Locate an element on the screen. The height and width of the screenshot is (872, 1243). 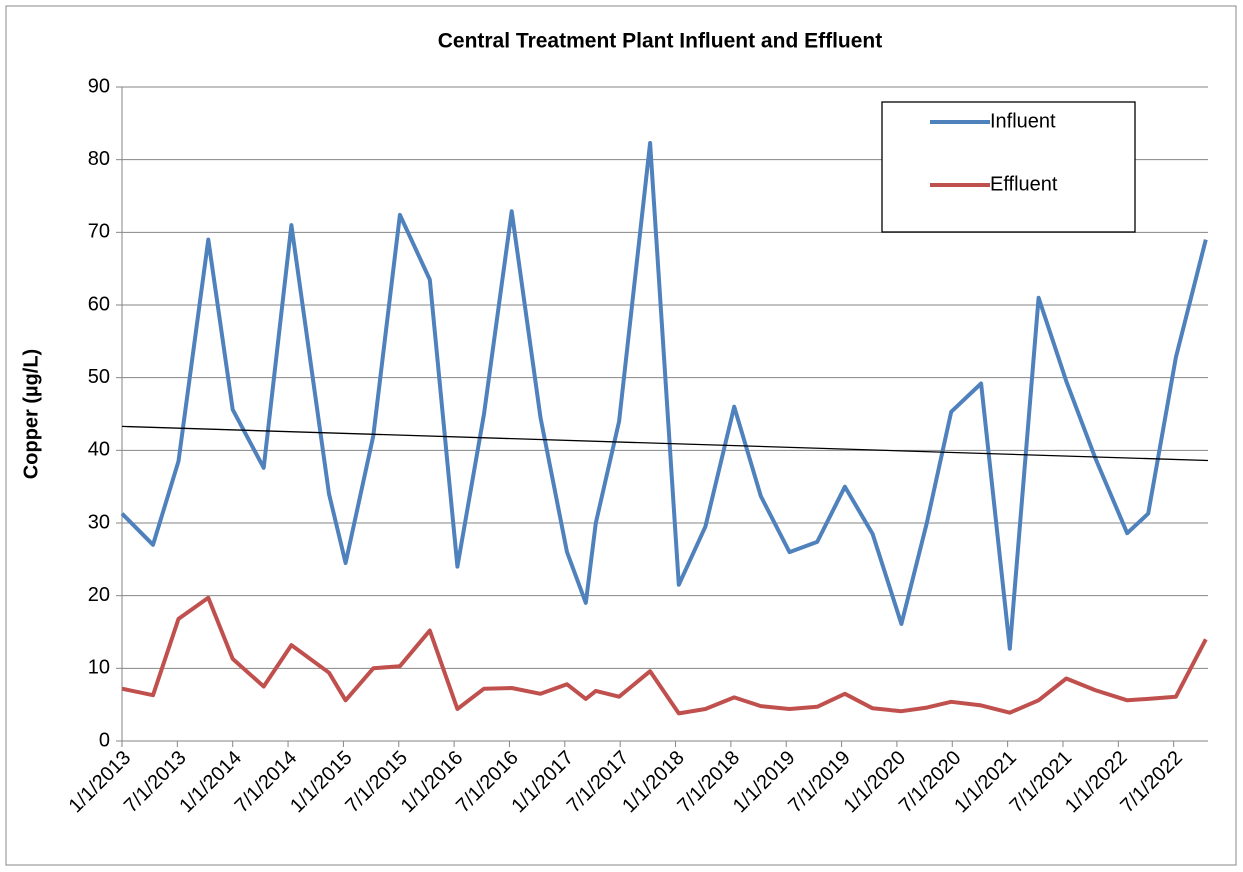
legend-label: Influent is located at coordinates (1023, 121).